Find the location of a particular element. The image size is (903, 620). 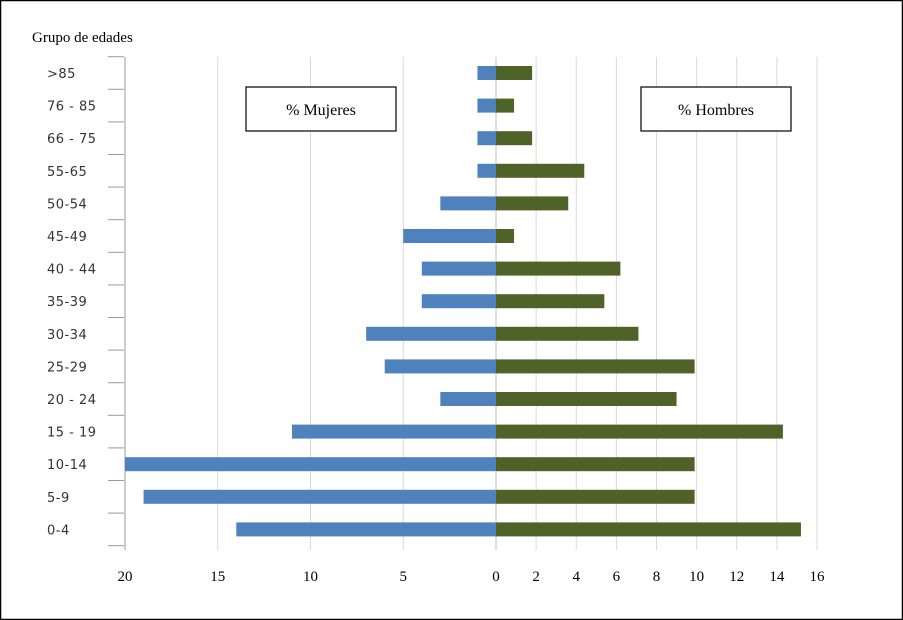

x-tick-label: 20 is located at coordinates (125, 577).